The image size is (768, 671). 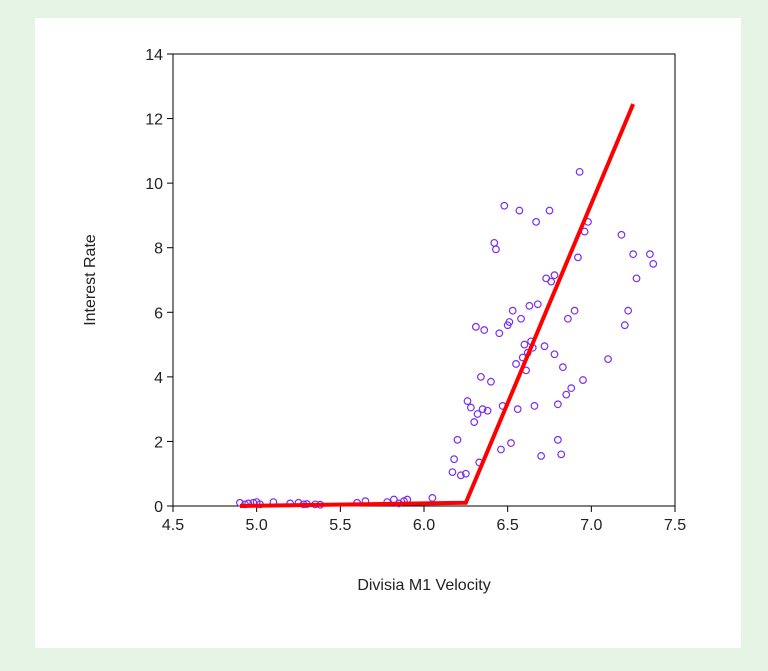 What do you see at coordinates (158, 313) in the screenshot?
I see `y-tick-label: 6` at bounding box center [158, 313].